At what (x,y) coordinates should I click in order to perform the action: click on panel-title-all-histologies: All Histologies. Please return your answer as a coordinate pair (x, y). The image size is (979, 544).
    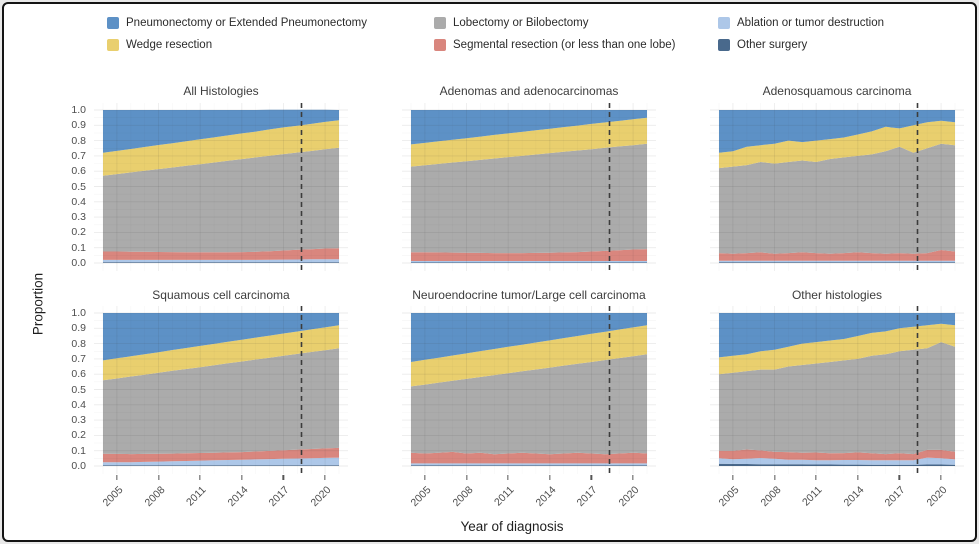
    Looking at the image, I should click on (221, 91).